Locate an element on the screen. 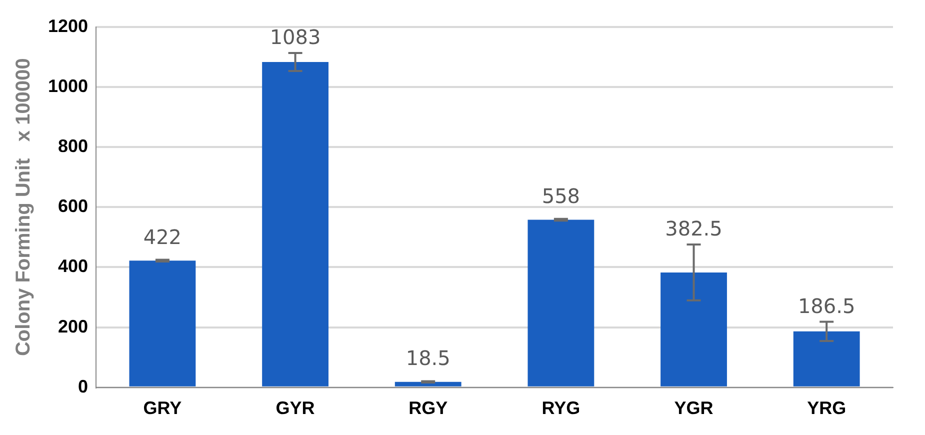  y-tick-label: 1000 is located at coordinates (68, 86).